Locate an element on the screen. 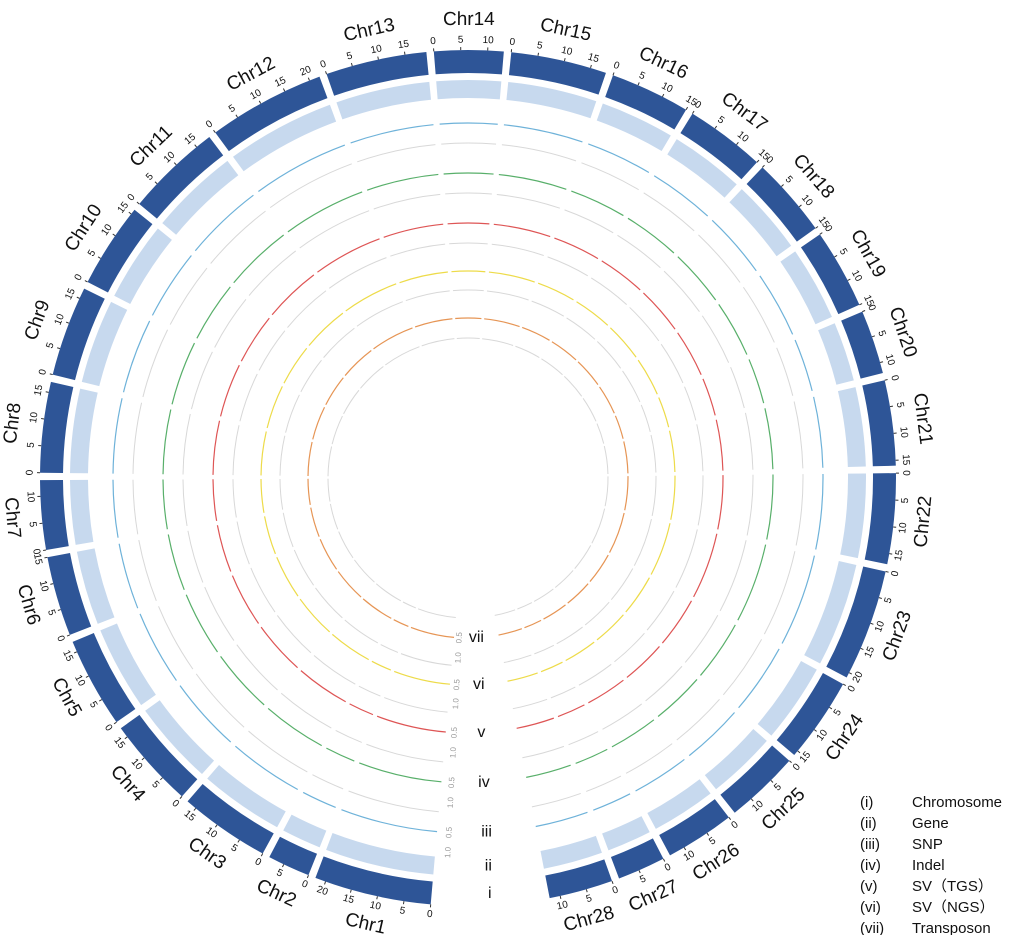 The image size is (1019, 935). chromosome-name: Chr10 is located at coordinates (84, 228).